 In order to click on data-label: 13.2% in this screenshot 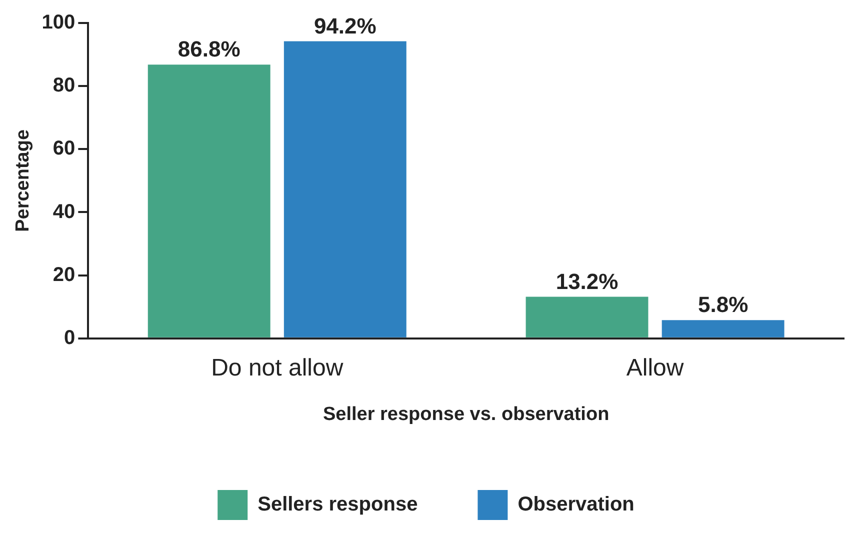, I will do `click(587, 281)`.